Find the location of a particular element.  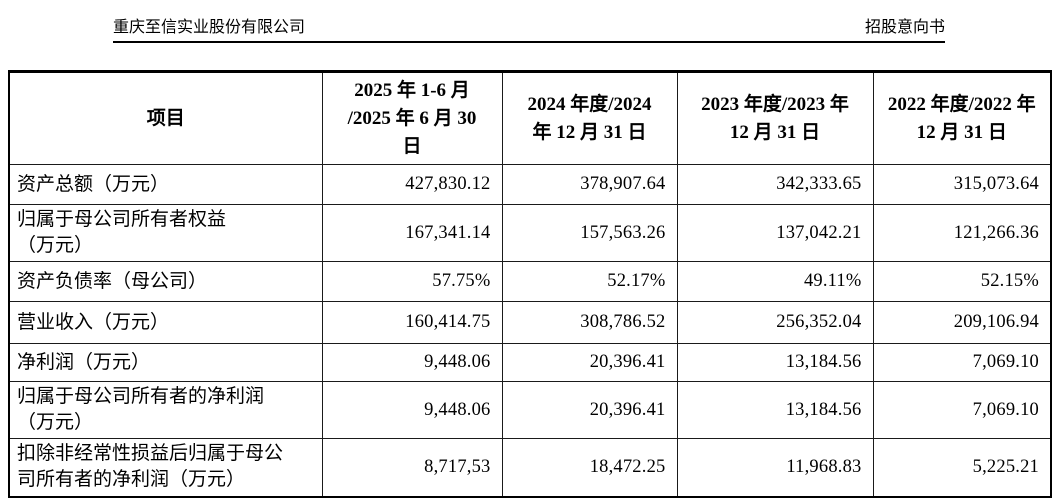

value-cell: 8,717,53 is located at coordinates (412, 467).